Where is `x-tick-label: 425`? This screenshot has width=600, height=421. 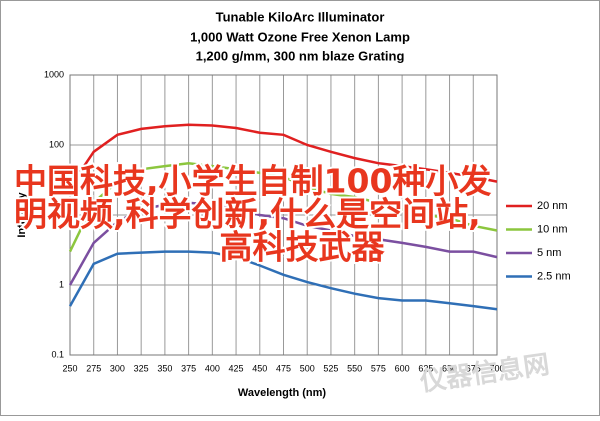 x-tick-label: 425 is located at coordinates (236, 368).